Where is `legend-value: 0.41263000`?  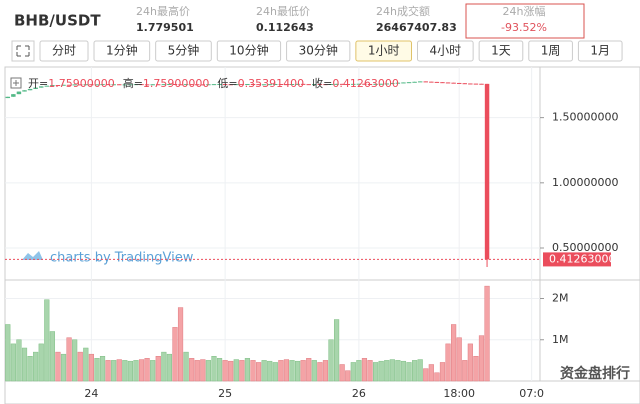
legend-value: 0.41263000 is located at coordinates (365, 83).